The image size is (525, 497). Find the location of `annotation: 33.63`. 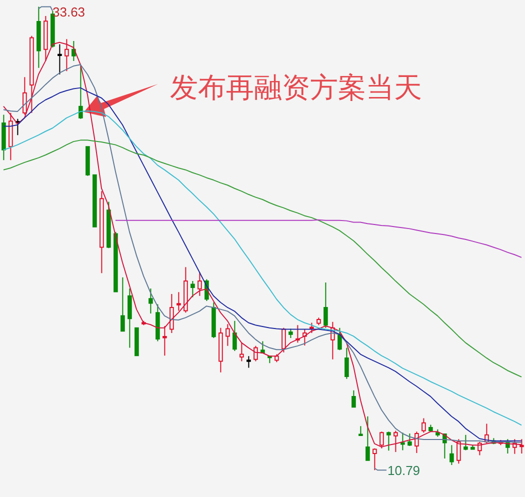

annotation: 33.63 is located at coordinates (69, 12).